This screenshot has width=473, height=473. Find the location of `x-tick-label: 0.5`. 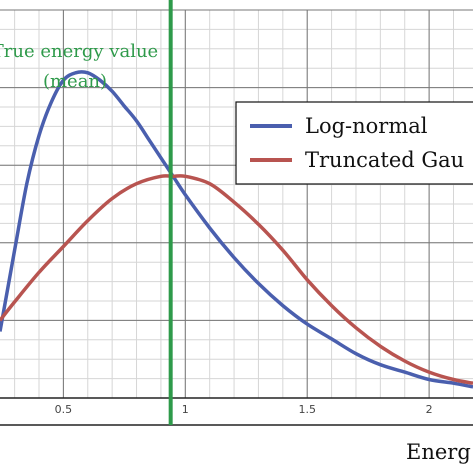

x-tick-label: 0.5 is located at coordinates (64, 409).